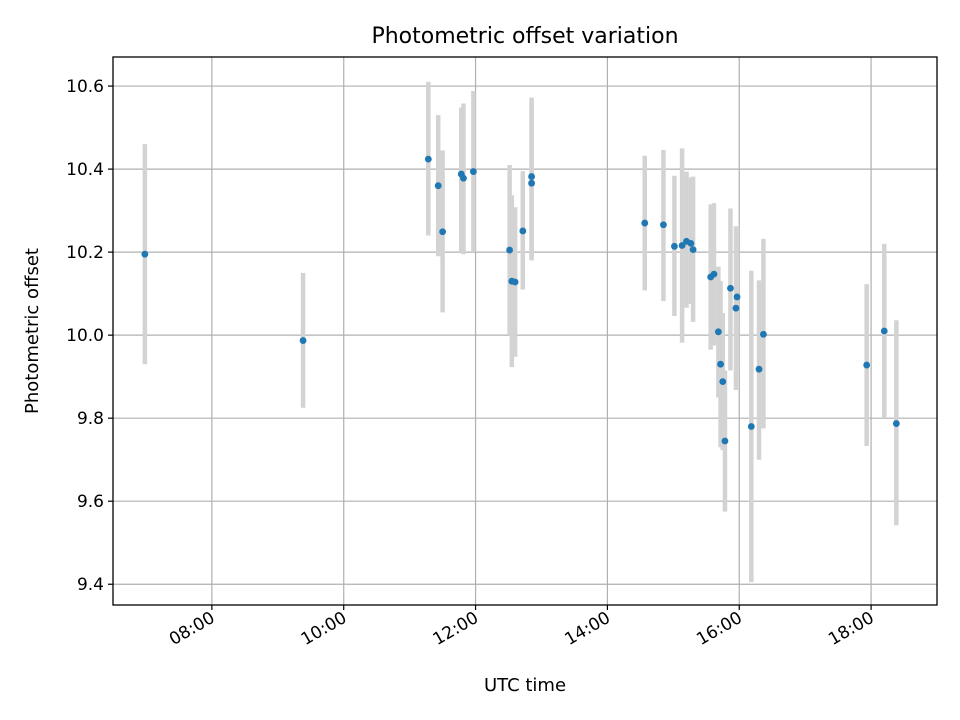 This screenshot has width=960, height=720. What do you see at coordinates (587, 629) in the screenshot?
I see `x-tick-label: 14:00` at bounding box center [587, 629].